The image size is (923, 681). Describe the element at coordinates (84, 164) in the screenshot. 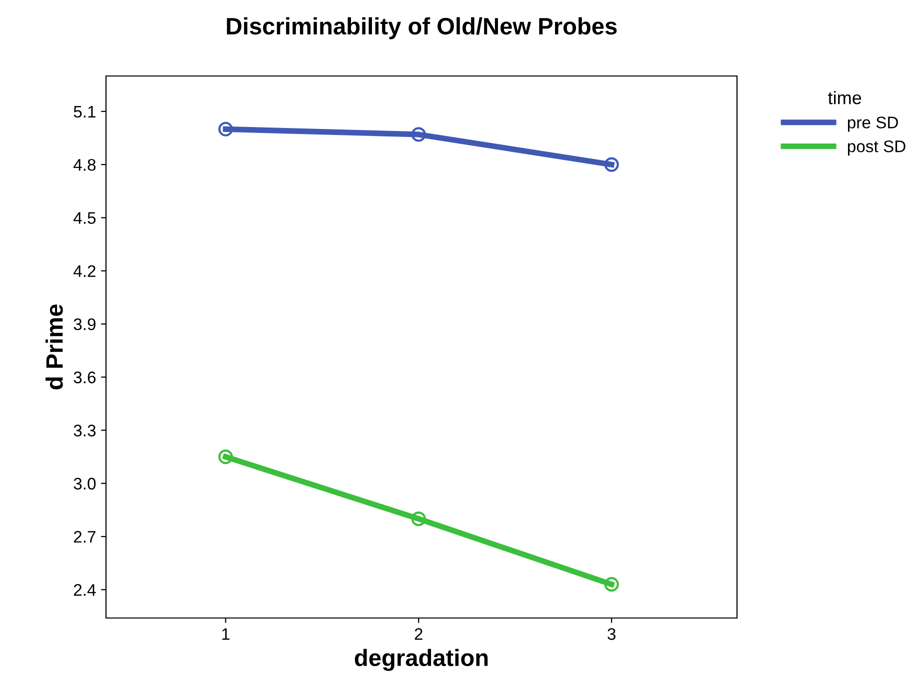

I see `y-tick-label: 4.8` at that location.